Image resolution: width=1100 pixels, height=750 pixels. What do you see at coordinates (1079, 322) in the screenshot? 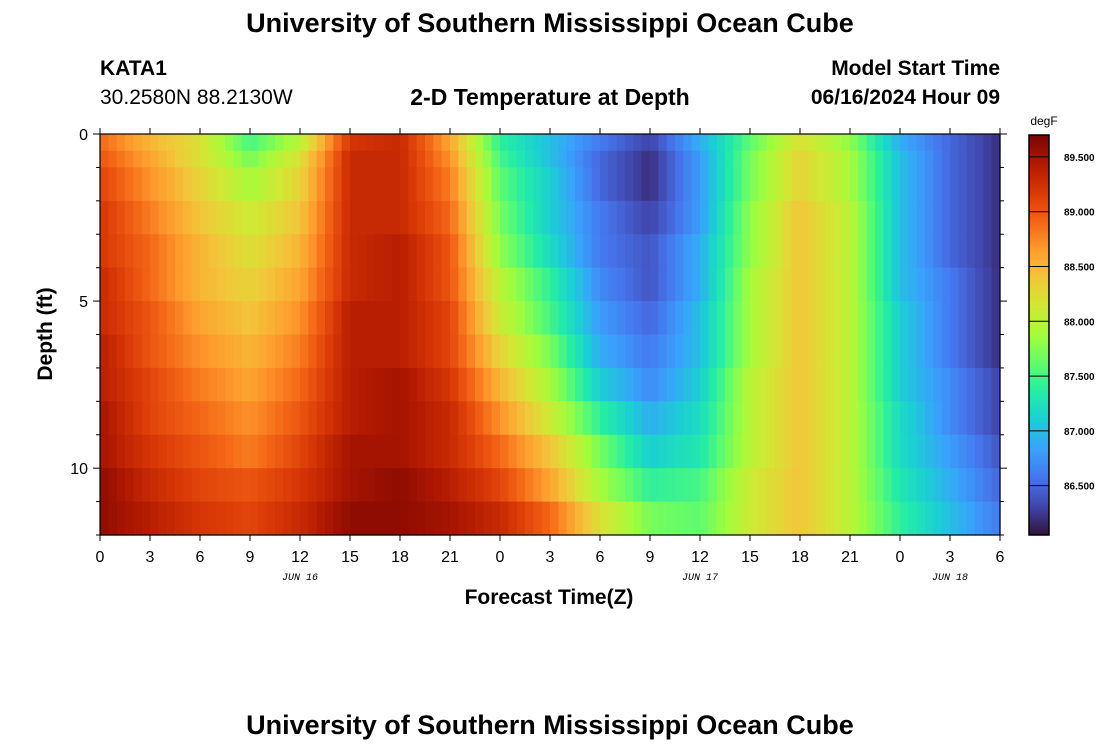
I see `colorbar-tick-label: 88.000` at bounding box center [1079, 322].